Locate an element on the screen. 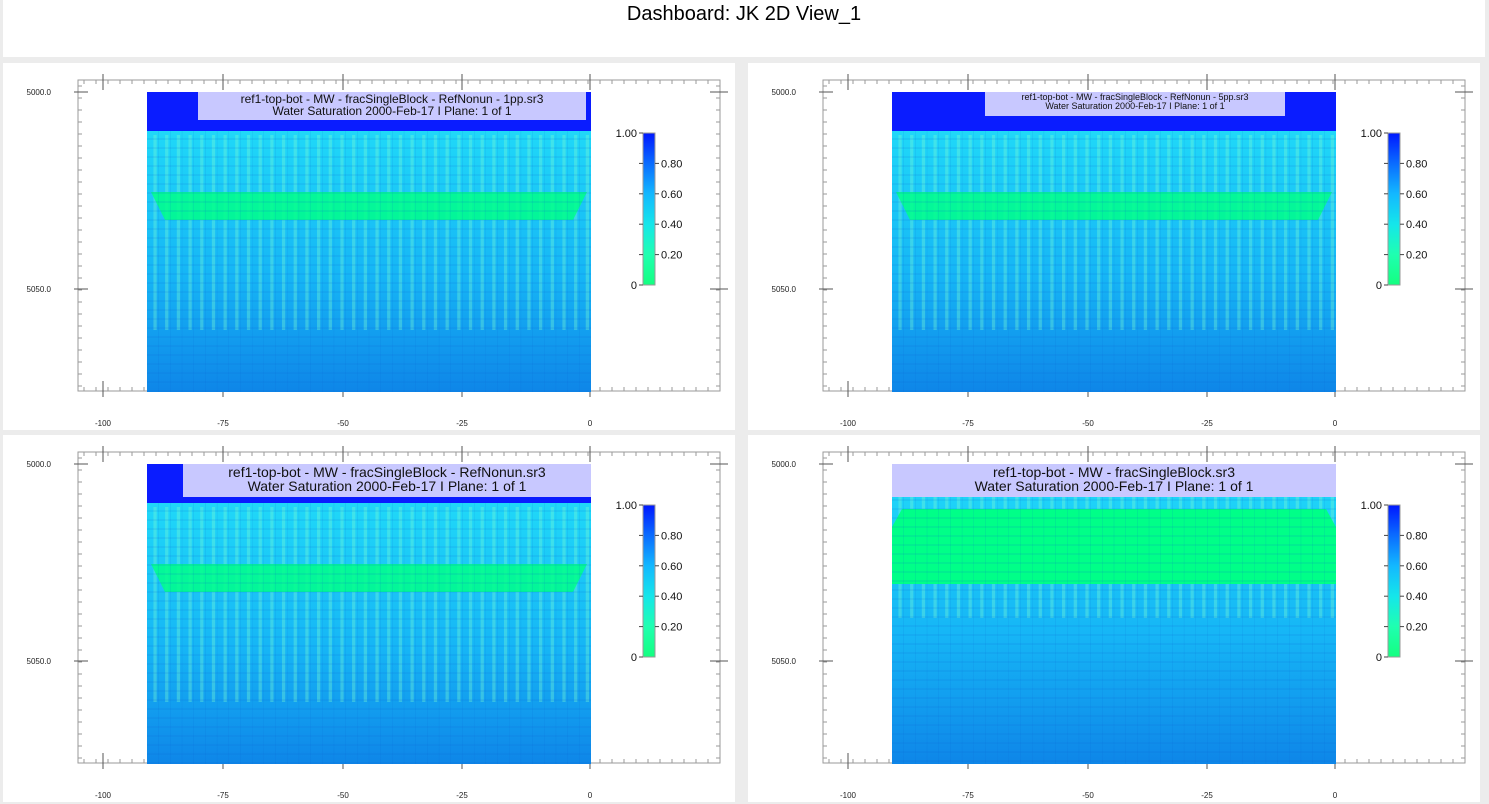  x-tick-label: -50 is located at coordinates (343, 795).